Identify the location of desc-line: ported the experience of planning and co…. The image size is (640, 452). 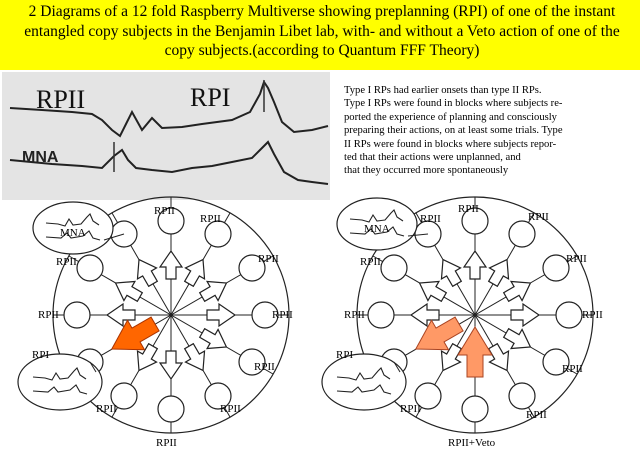
(450, 117).